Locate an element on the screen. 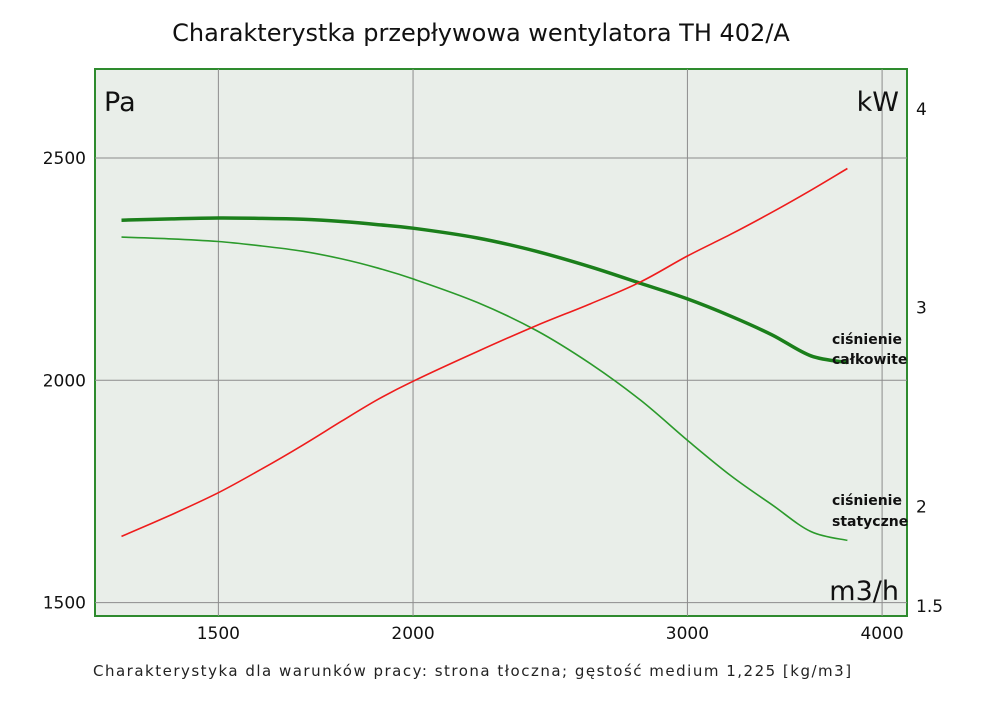 The width and height of the screenshot is (1000, 706). x-tick-3000: 3000 is located at coordinates (687, 634).